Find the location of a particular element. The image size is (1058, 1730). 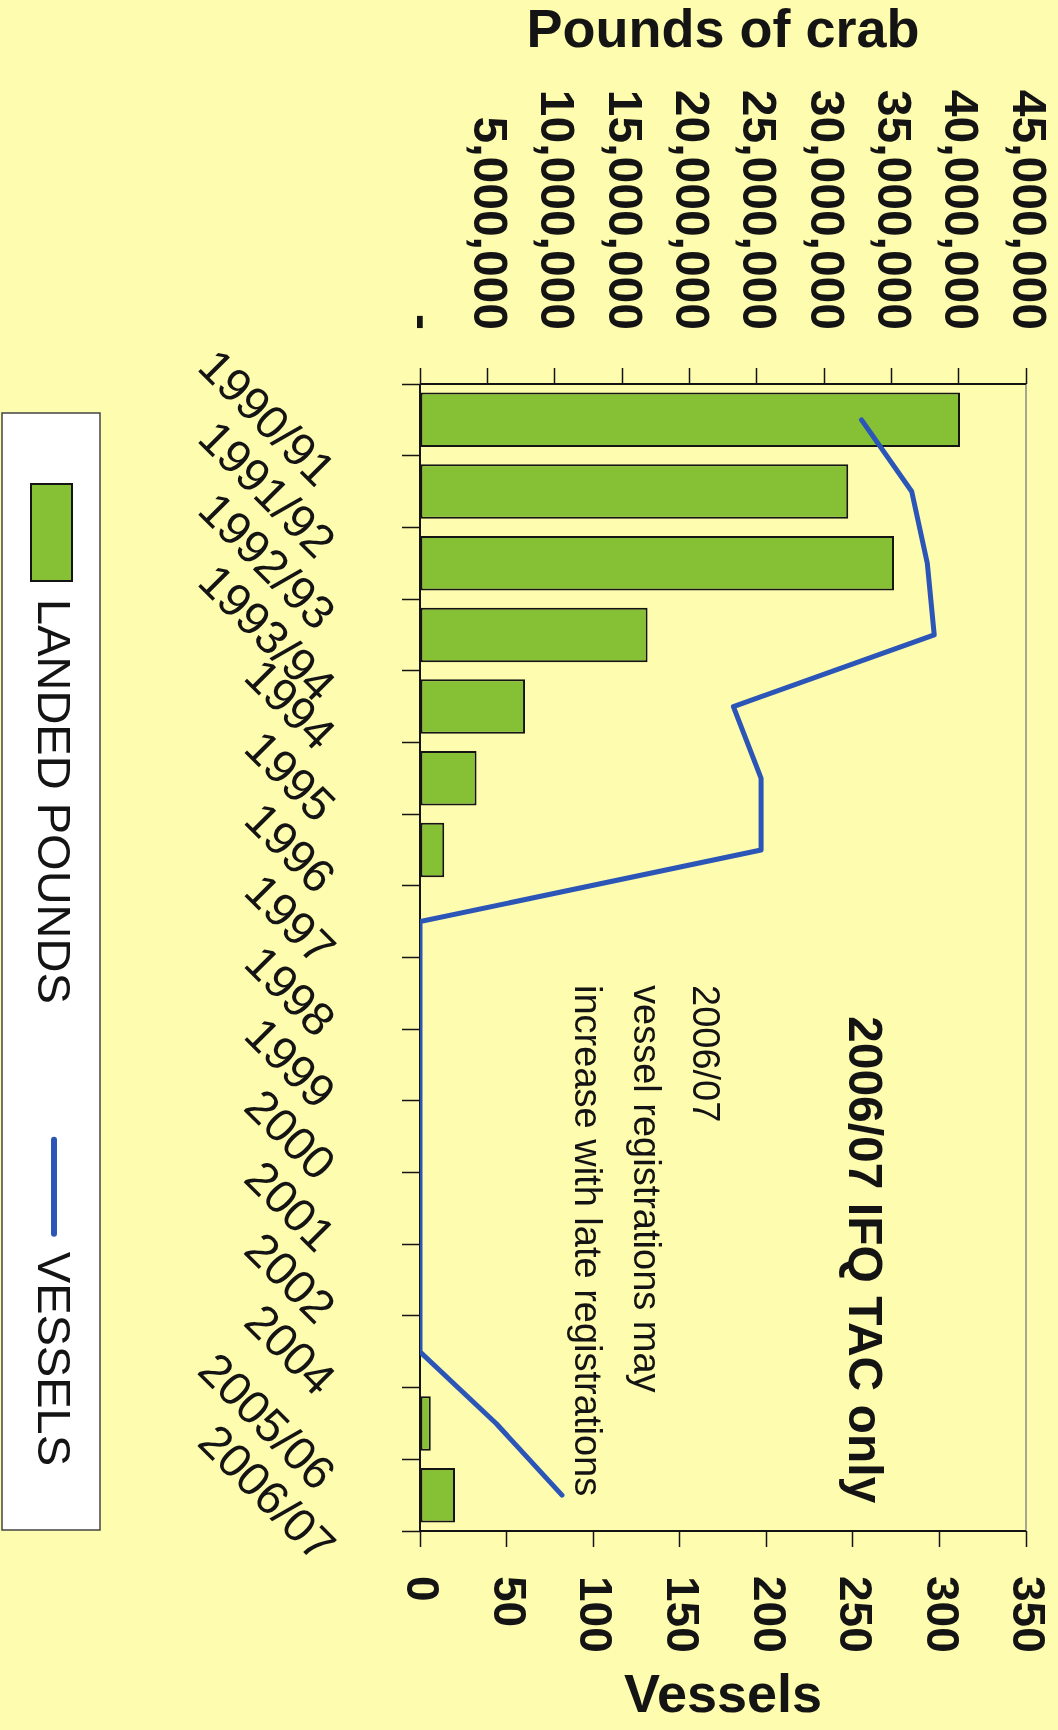

x-tick-label: 100 is located at coordinates (596, 1614).